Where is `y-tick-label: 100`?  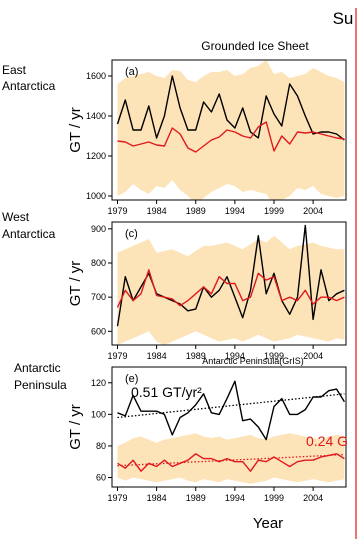 y-tick-label: 100 is located at coordinates (98, 414).